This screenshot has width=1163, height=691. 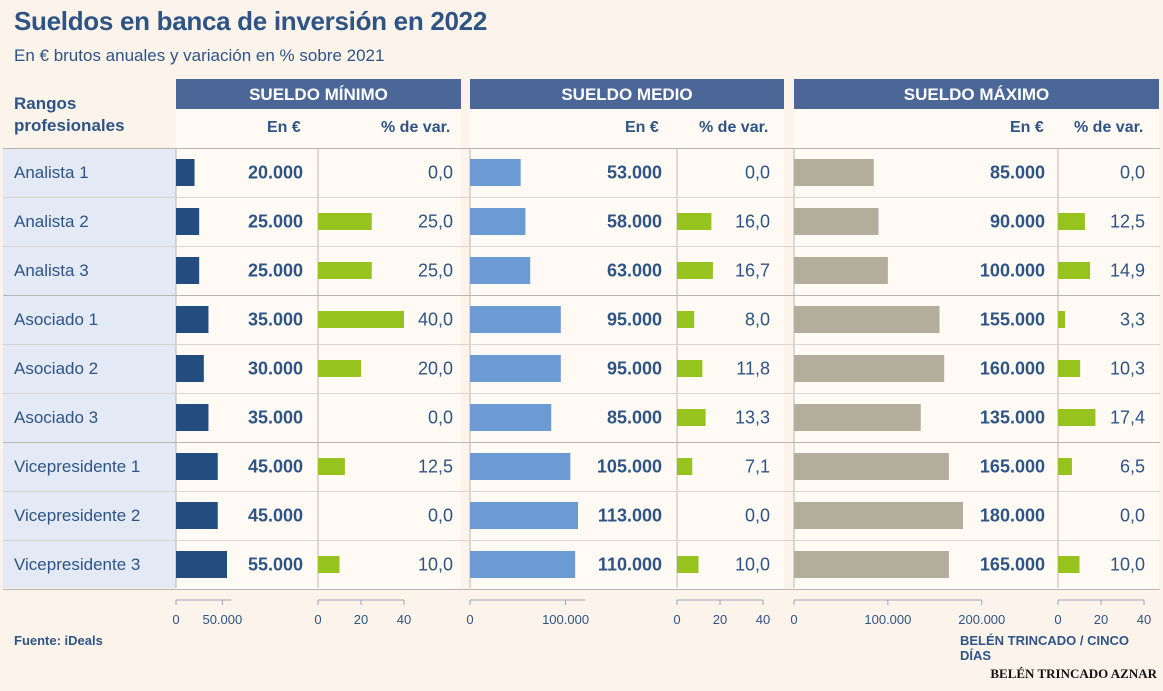 I want to click on variation-label-med: 16,0, so click(x=752, y=222).